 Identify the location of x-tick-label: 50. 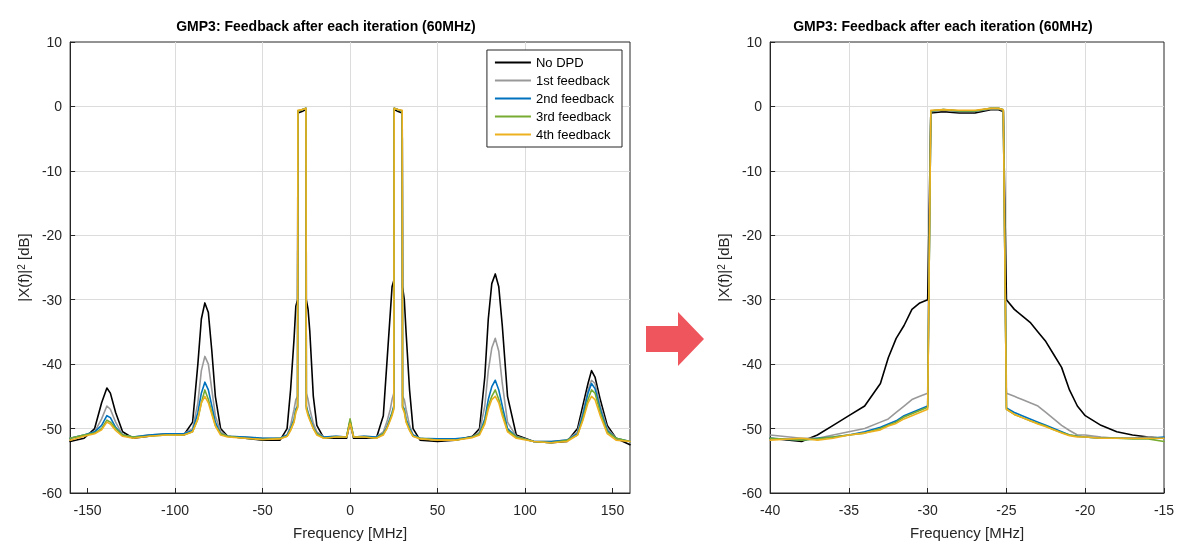
(437, 510).